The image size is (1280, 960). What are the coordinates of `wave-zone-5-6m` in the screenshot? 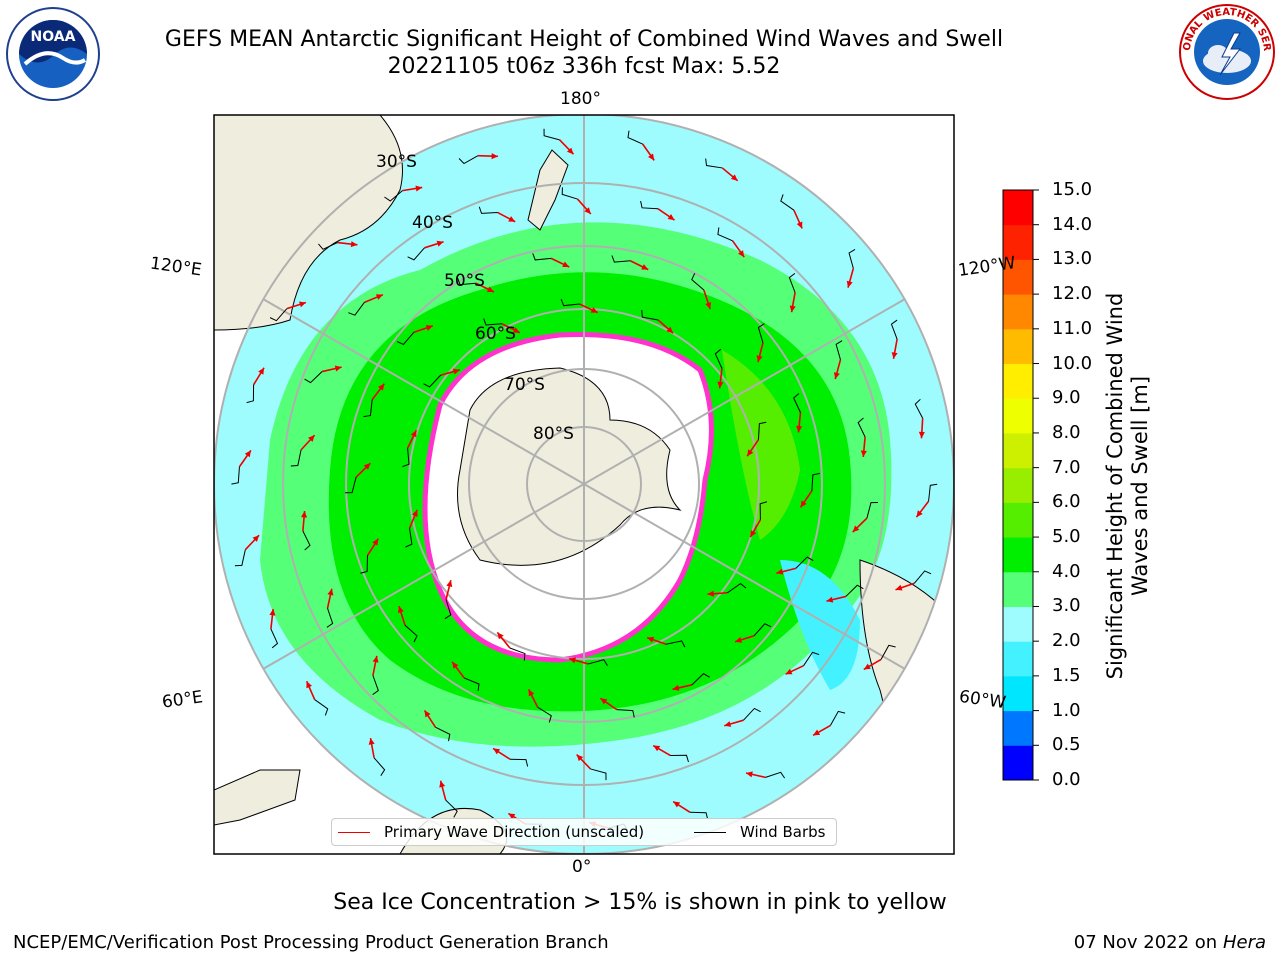 It's located at (761, 445).